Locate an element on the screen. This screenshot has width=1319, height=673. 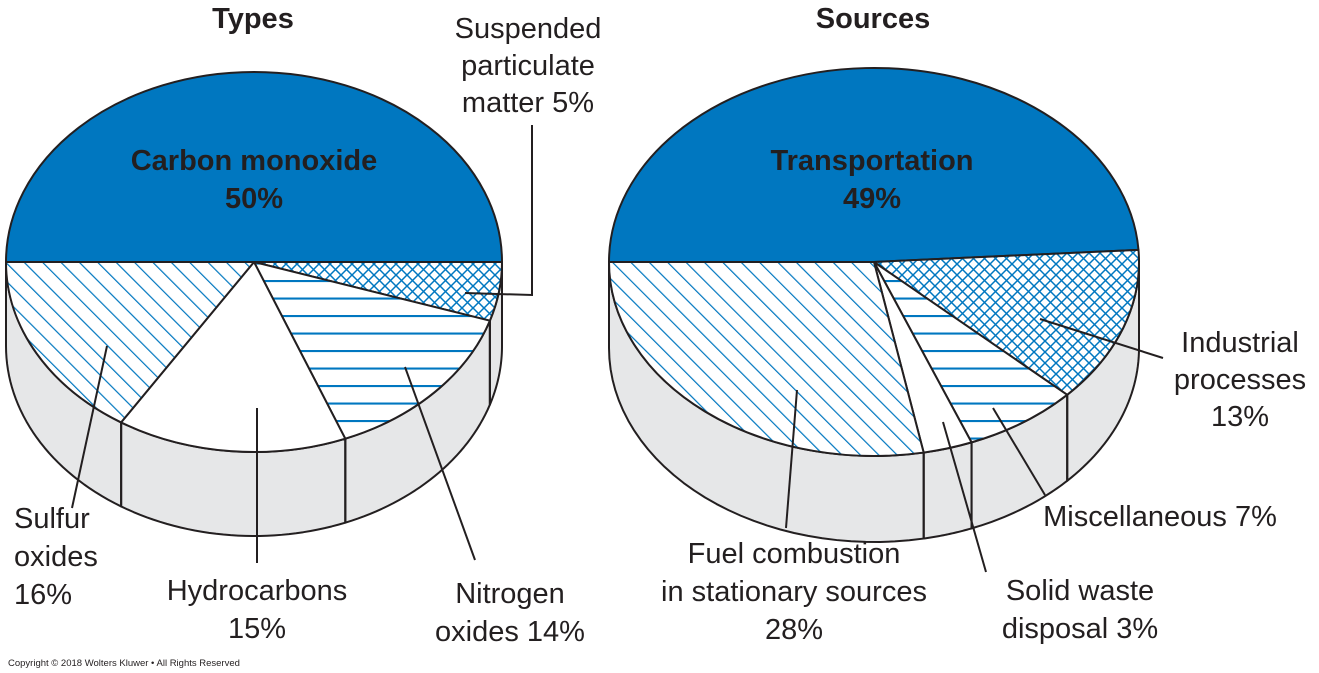
slice-label-line: processes is located at coordinates (1240, 380).